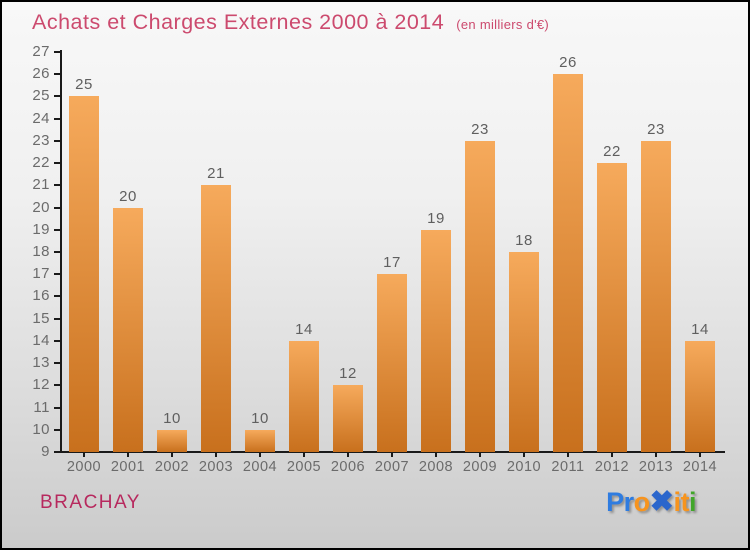 The image size is (750, 550). What do you see at coordinates (436, 467) in the screenshot?
I see `x-tick-label: 2008` at bounding box center [436, 467].